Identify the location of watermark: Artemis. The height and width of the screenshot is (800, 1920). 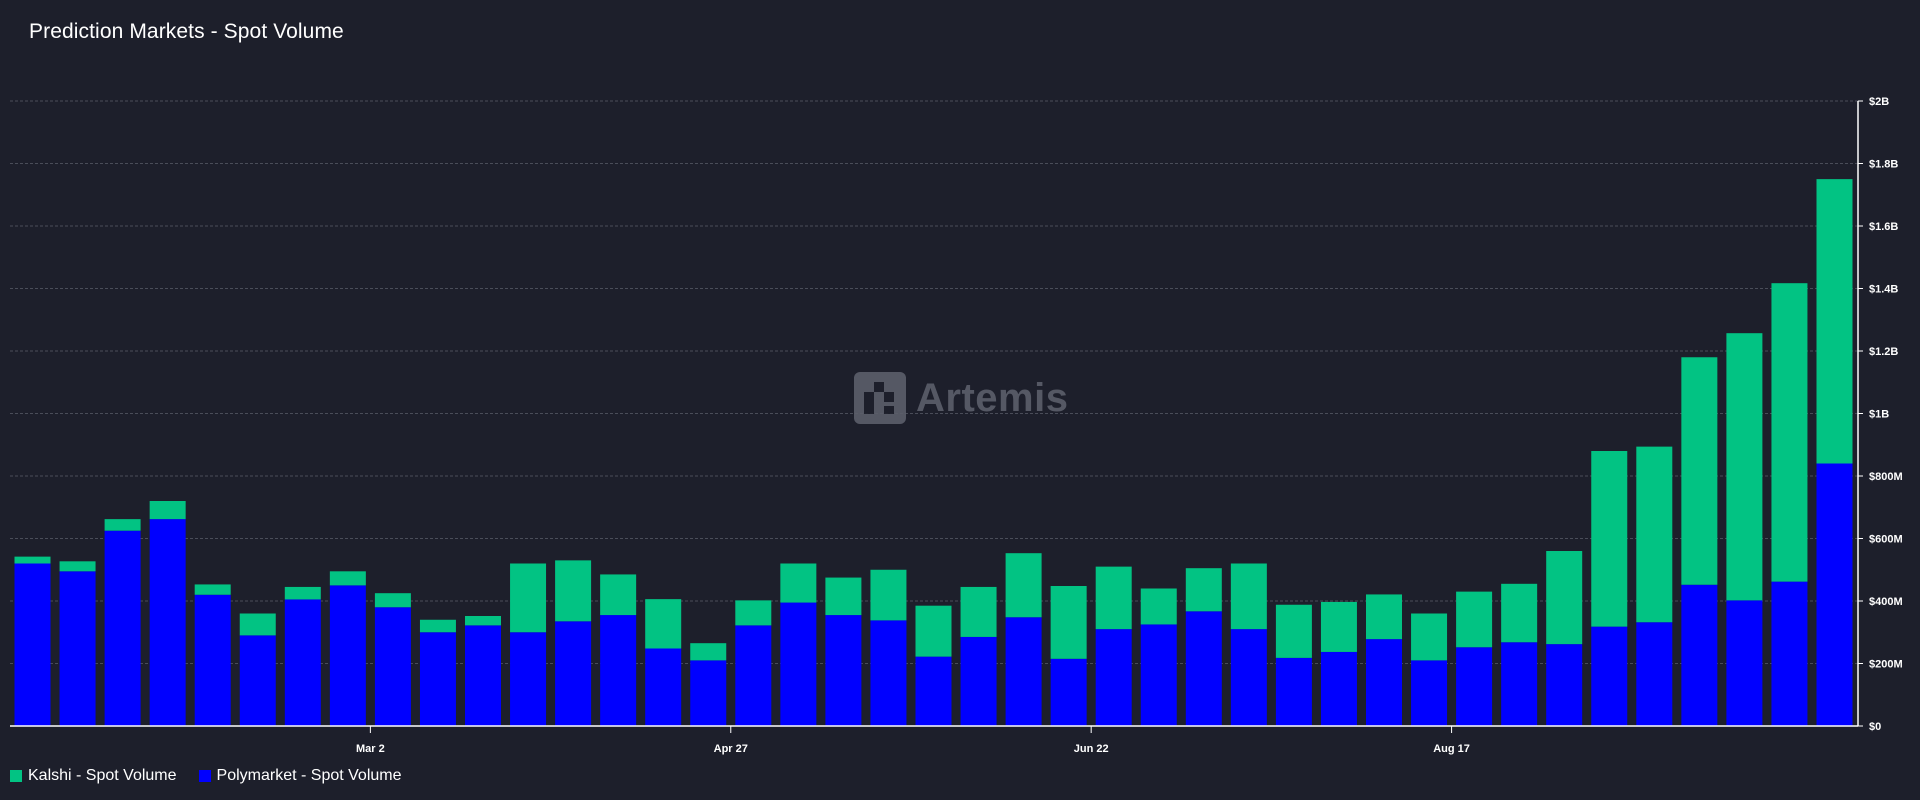
(961, 398).